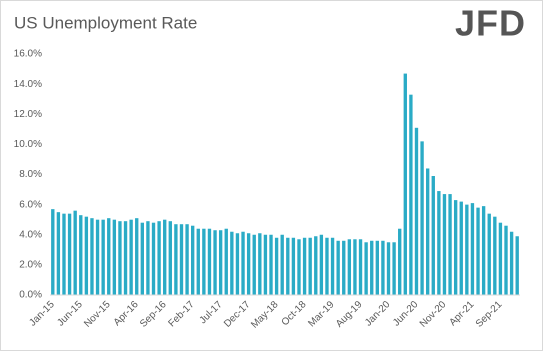 The height and width of the screenshot is (351, 543). I want to click on y-tick-label: 4.0%, so click(30, 234).